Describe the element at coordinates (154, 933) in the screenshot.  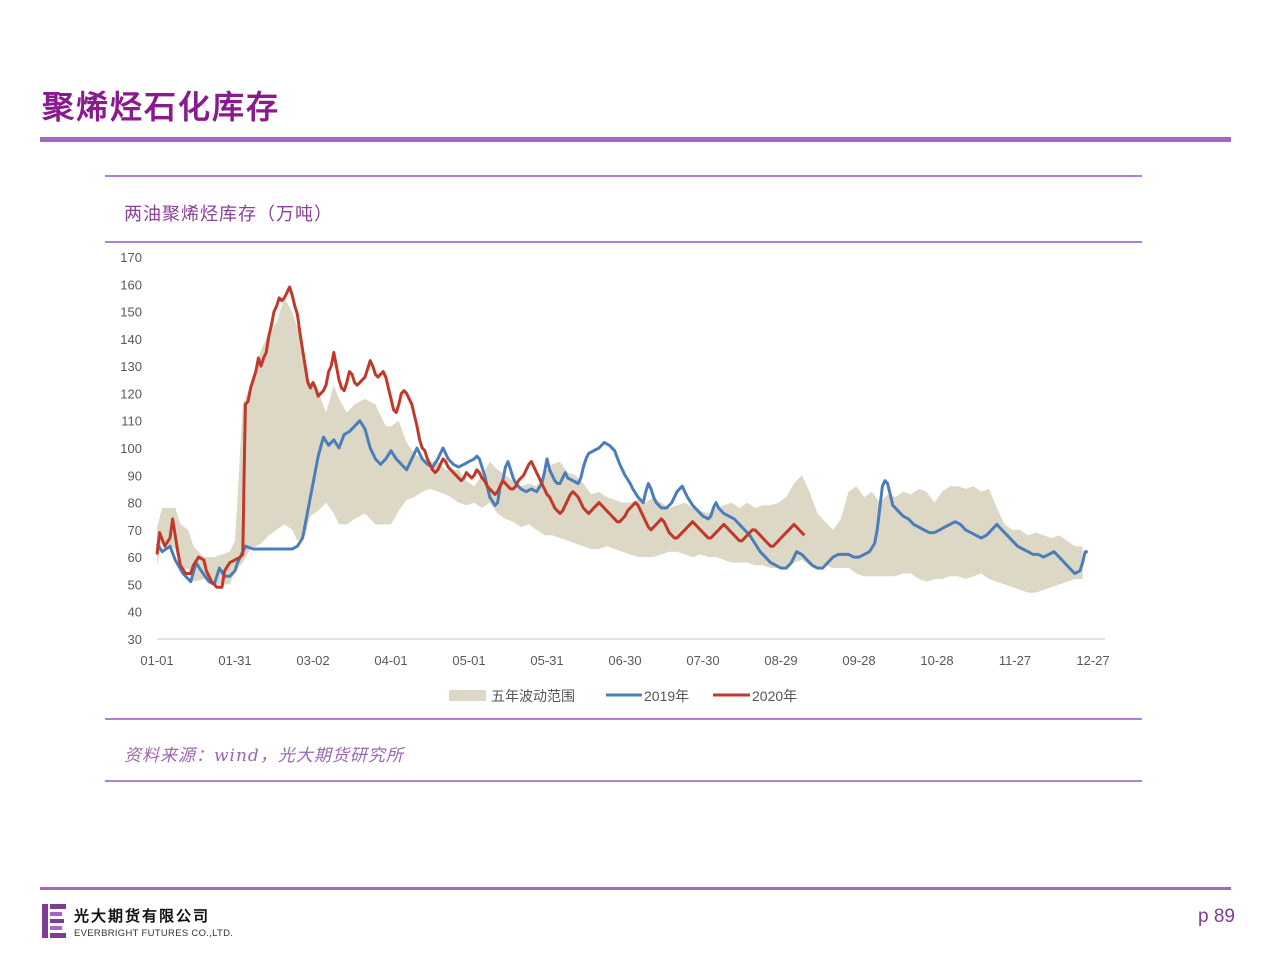
I see `company-name-en: EVERBRIGHT FUTURES CO.,LTD.` at that location.